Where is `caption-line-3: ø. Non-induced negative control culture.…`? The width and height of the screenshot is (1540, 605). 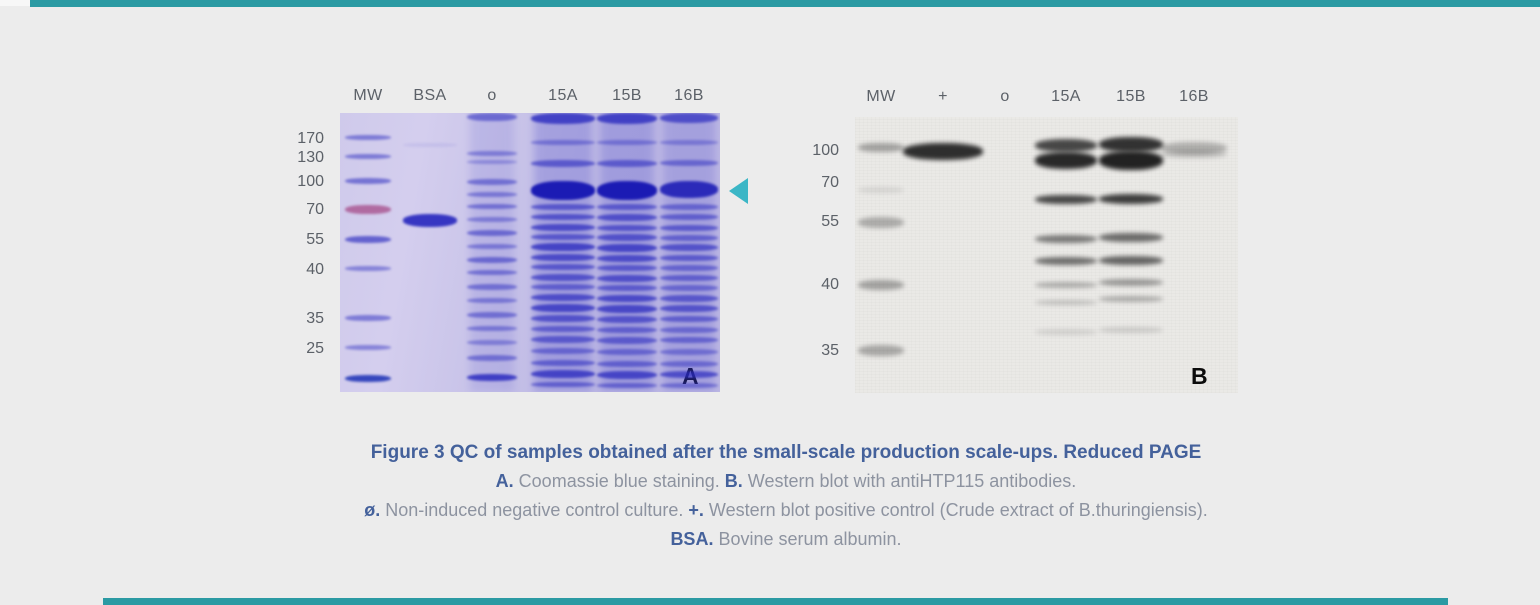
caption-line-3: ø. Non-induced negative control culture.… is located at coordinates (786, 510).